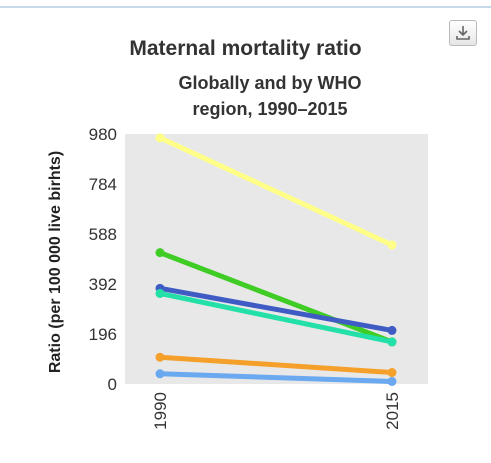 Image resolution: width=491 pixels, height=463 pixels. I want to click on y-axis-labels: 0 196 392 588 784 980, so click(103, 259).